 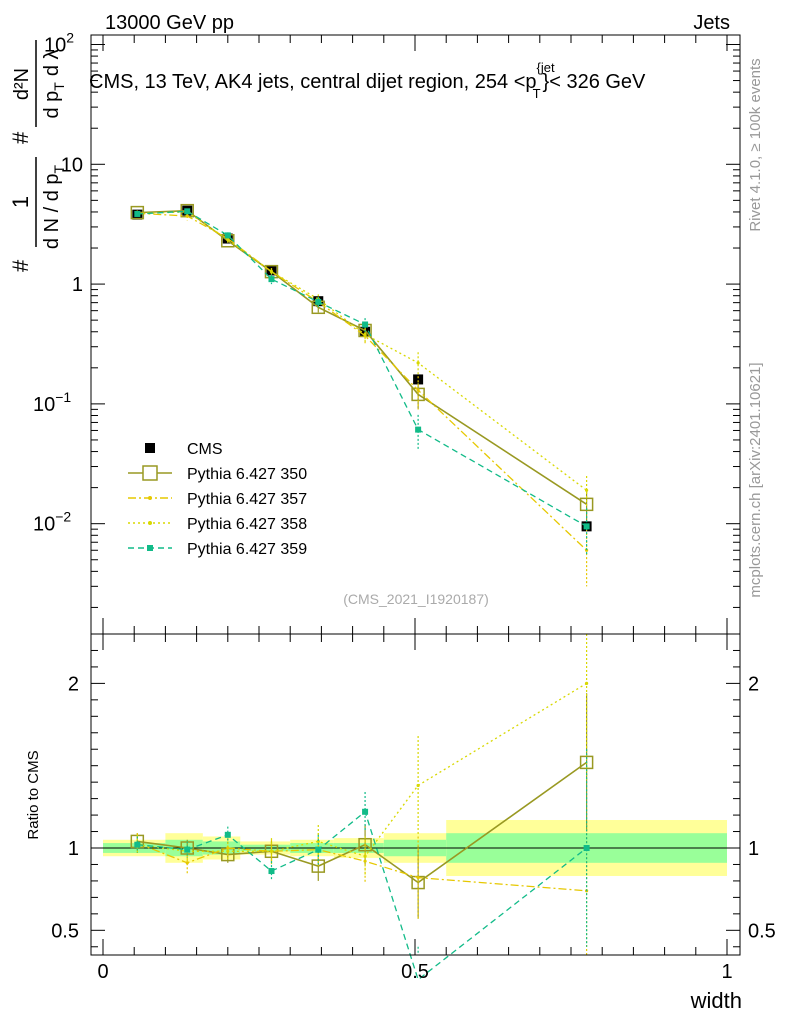 I want to click on ylabel-frac-num: 1, so click(x=20, y=202).